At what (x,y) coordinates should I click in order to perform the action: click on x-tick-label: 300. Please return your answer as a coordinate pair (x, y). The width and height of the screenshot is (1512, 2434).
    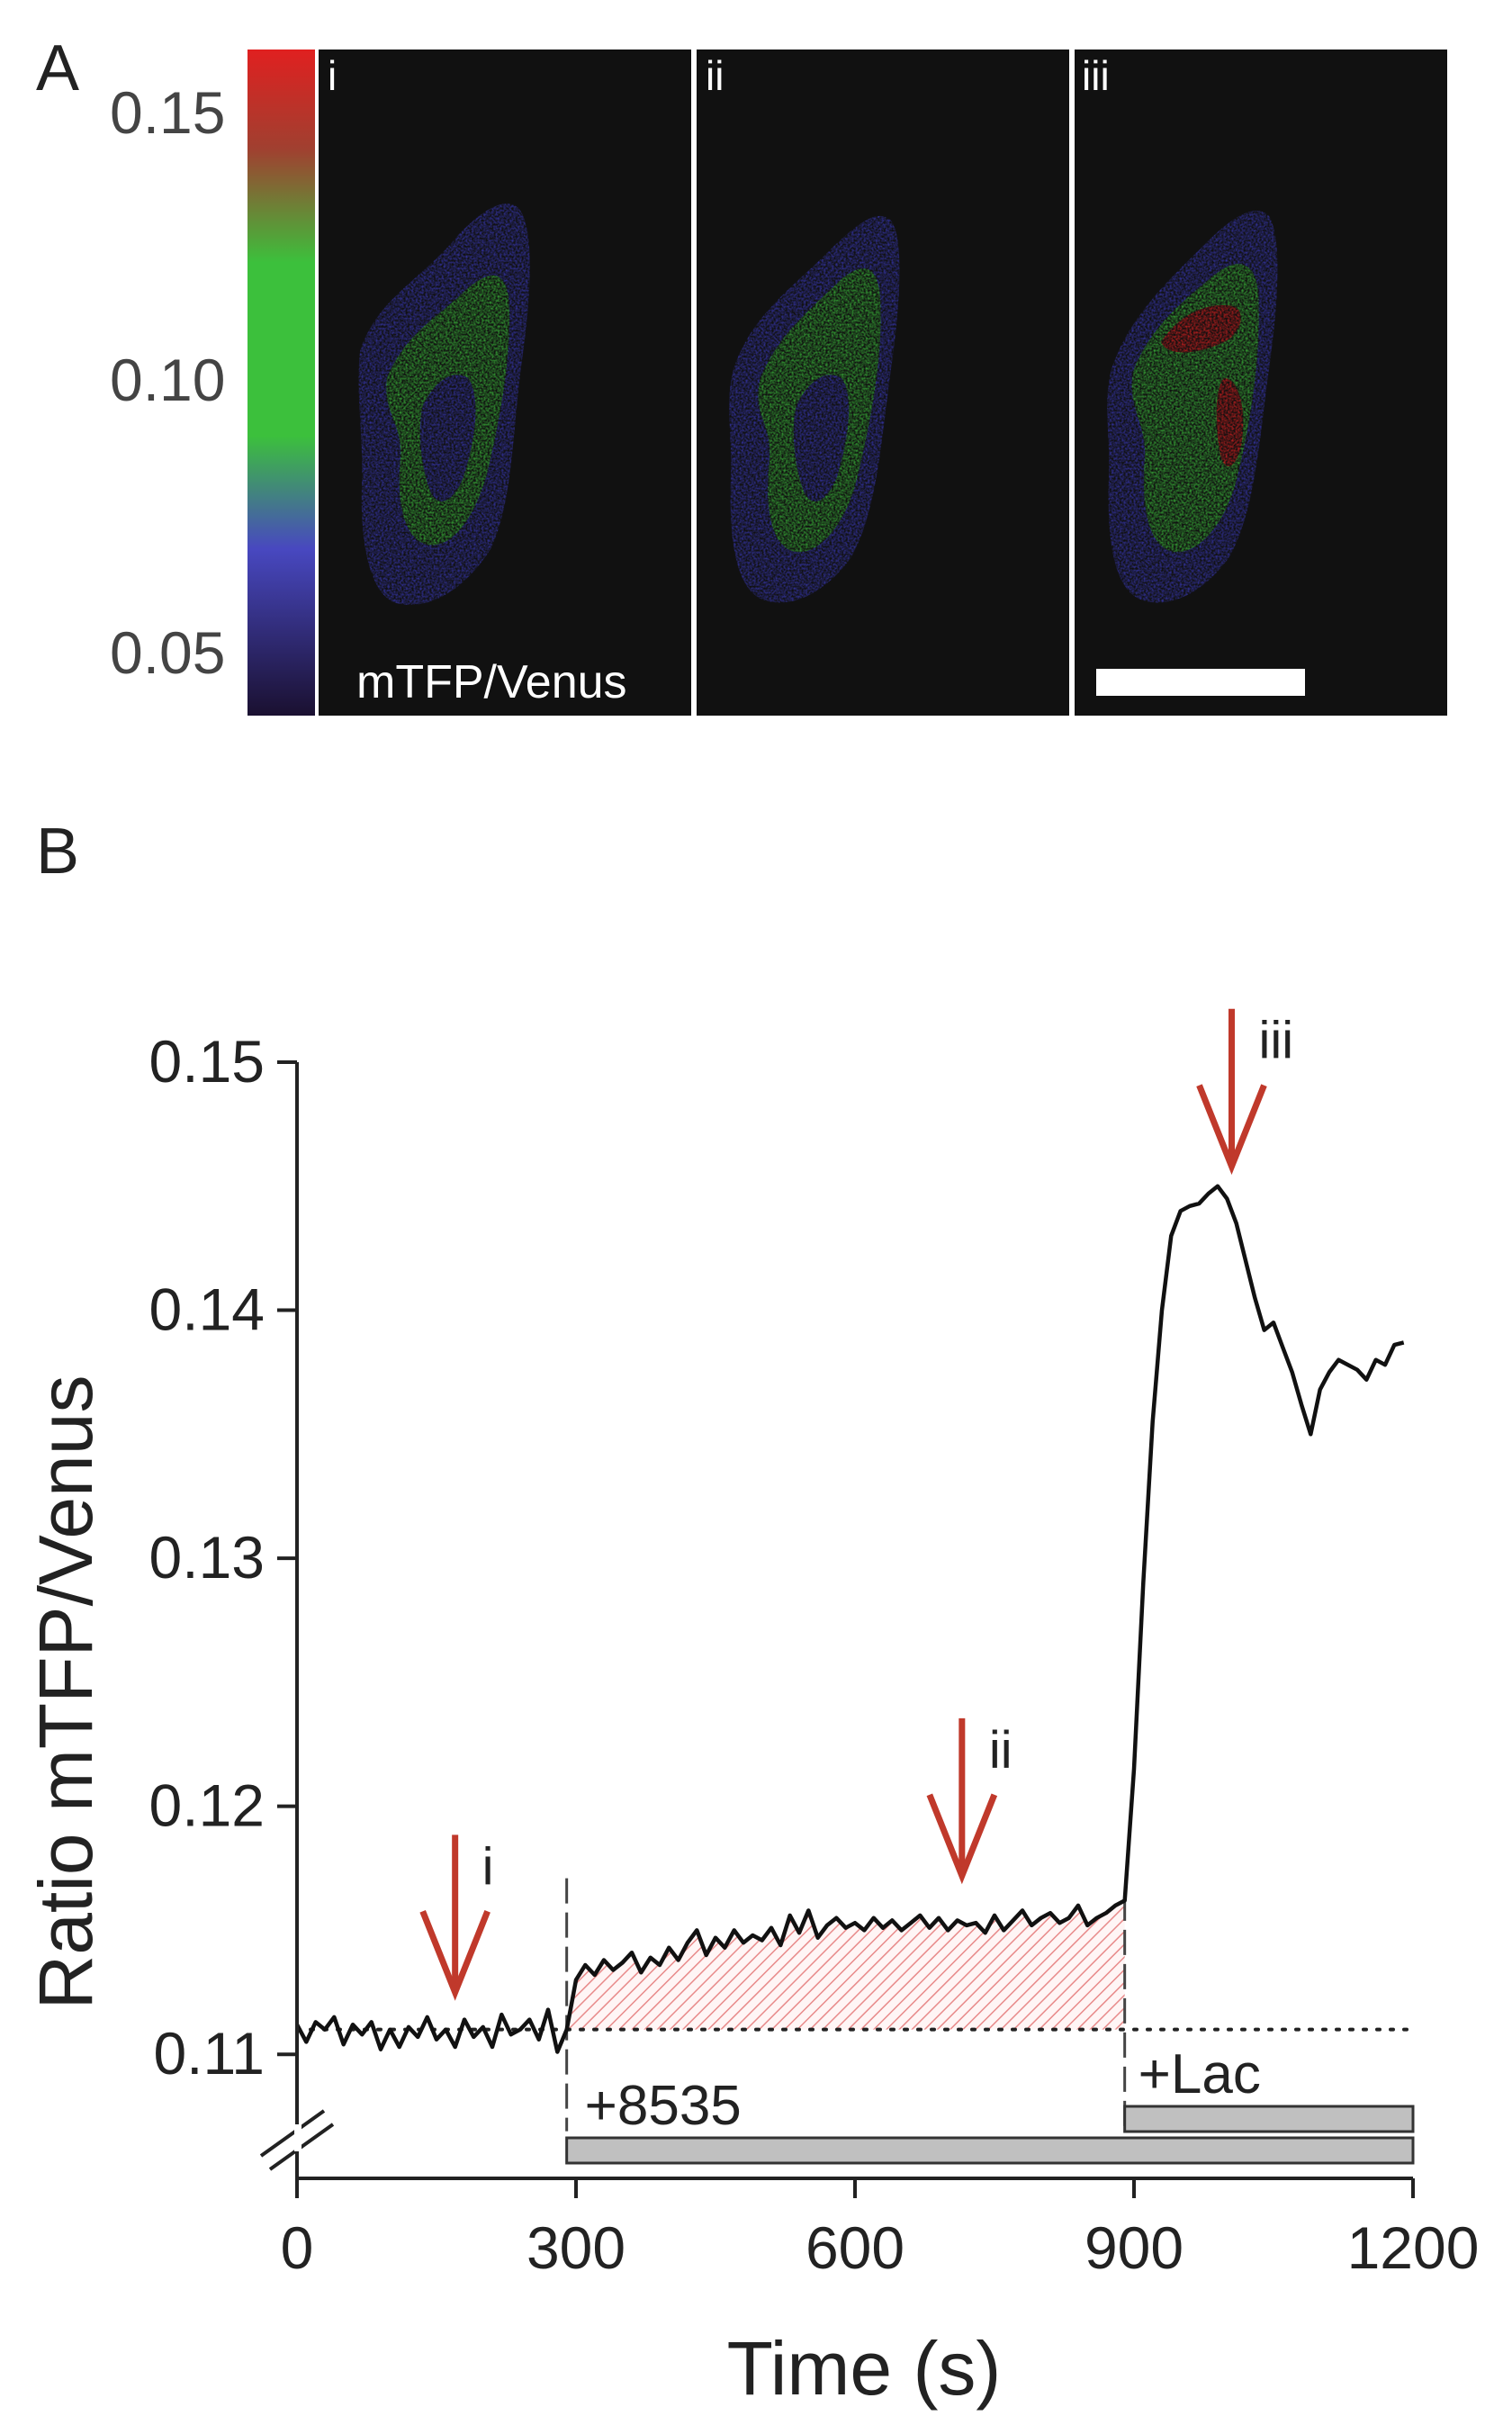
    Looking at the image, I should click on (576, 2247).